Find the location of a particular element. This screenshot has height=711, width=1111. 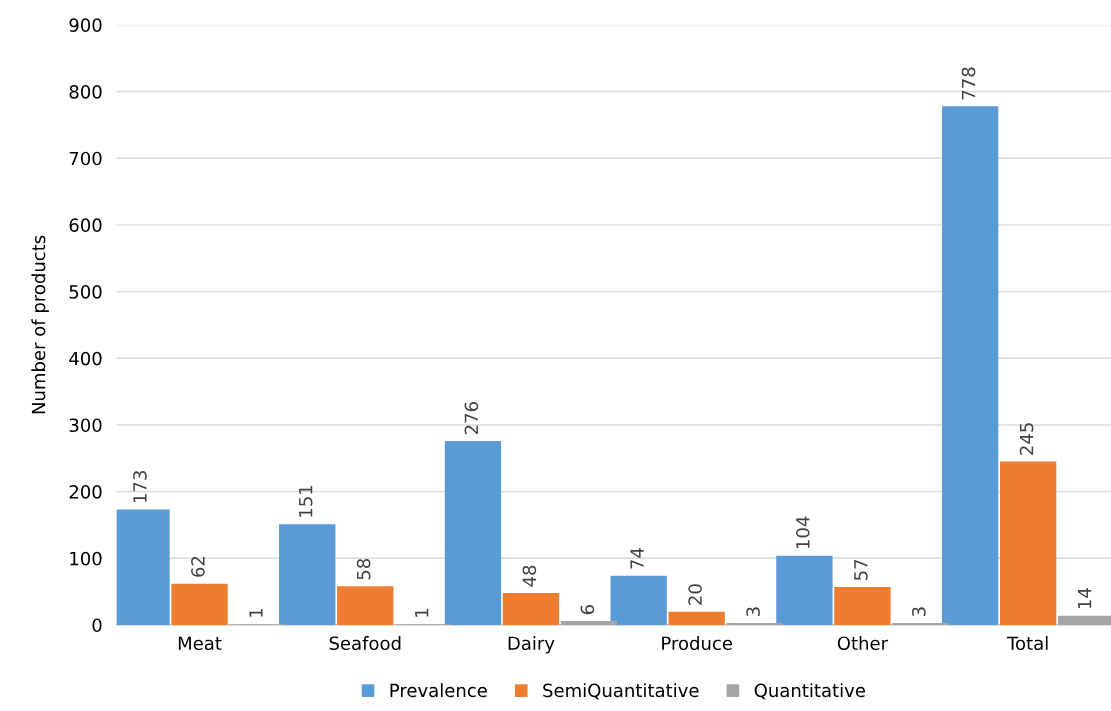

legend-label: SemiQuantitative is located at coordinates (621, 691).